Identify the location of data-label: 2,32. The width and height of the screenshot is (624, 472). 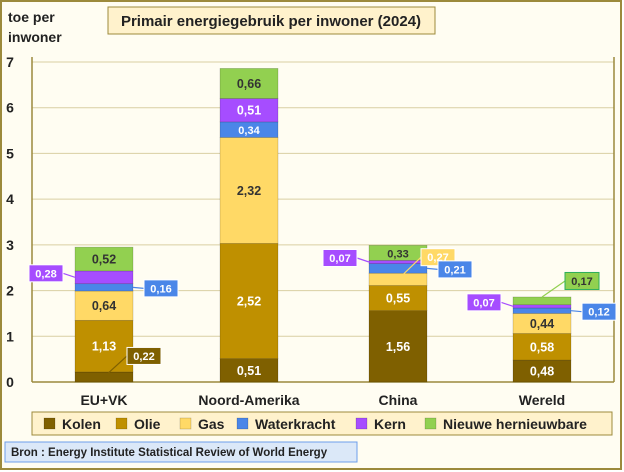
(249, 191).